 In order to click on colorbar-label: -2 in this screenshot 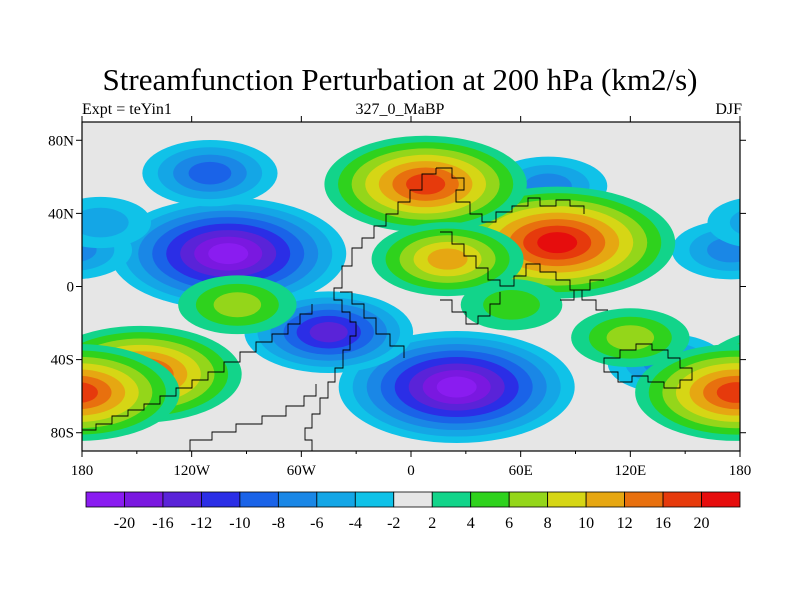, I will do `click(393, 523)`.